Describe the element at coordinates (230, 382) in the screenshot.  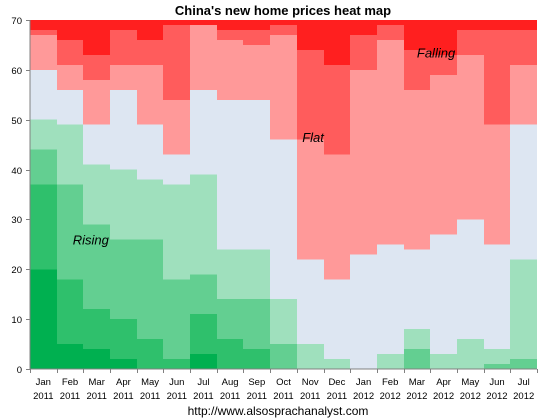
I see `x-tick-label-month: Aug` at that location.